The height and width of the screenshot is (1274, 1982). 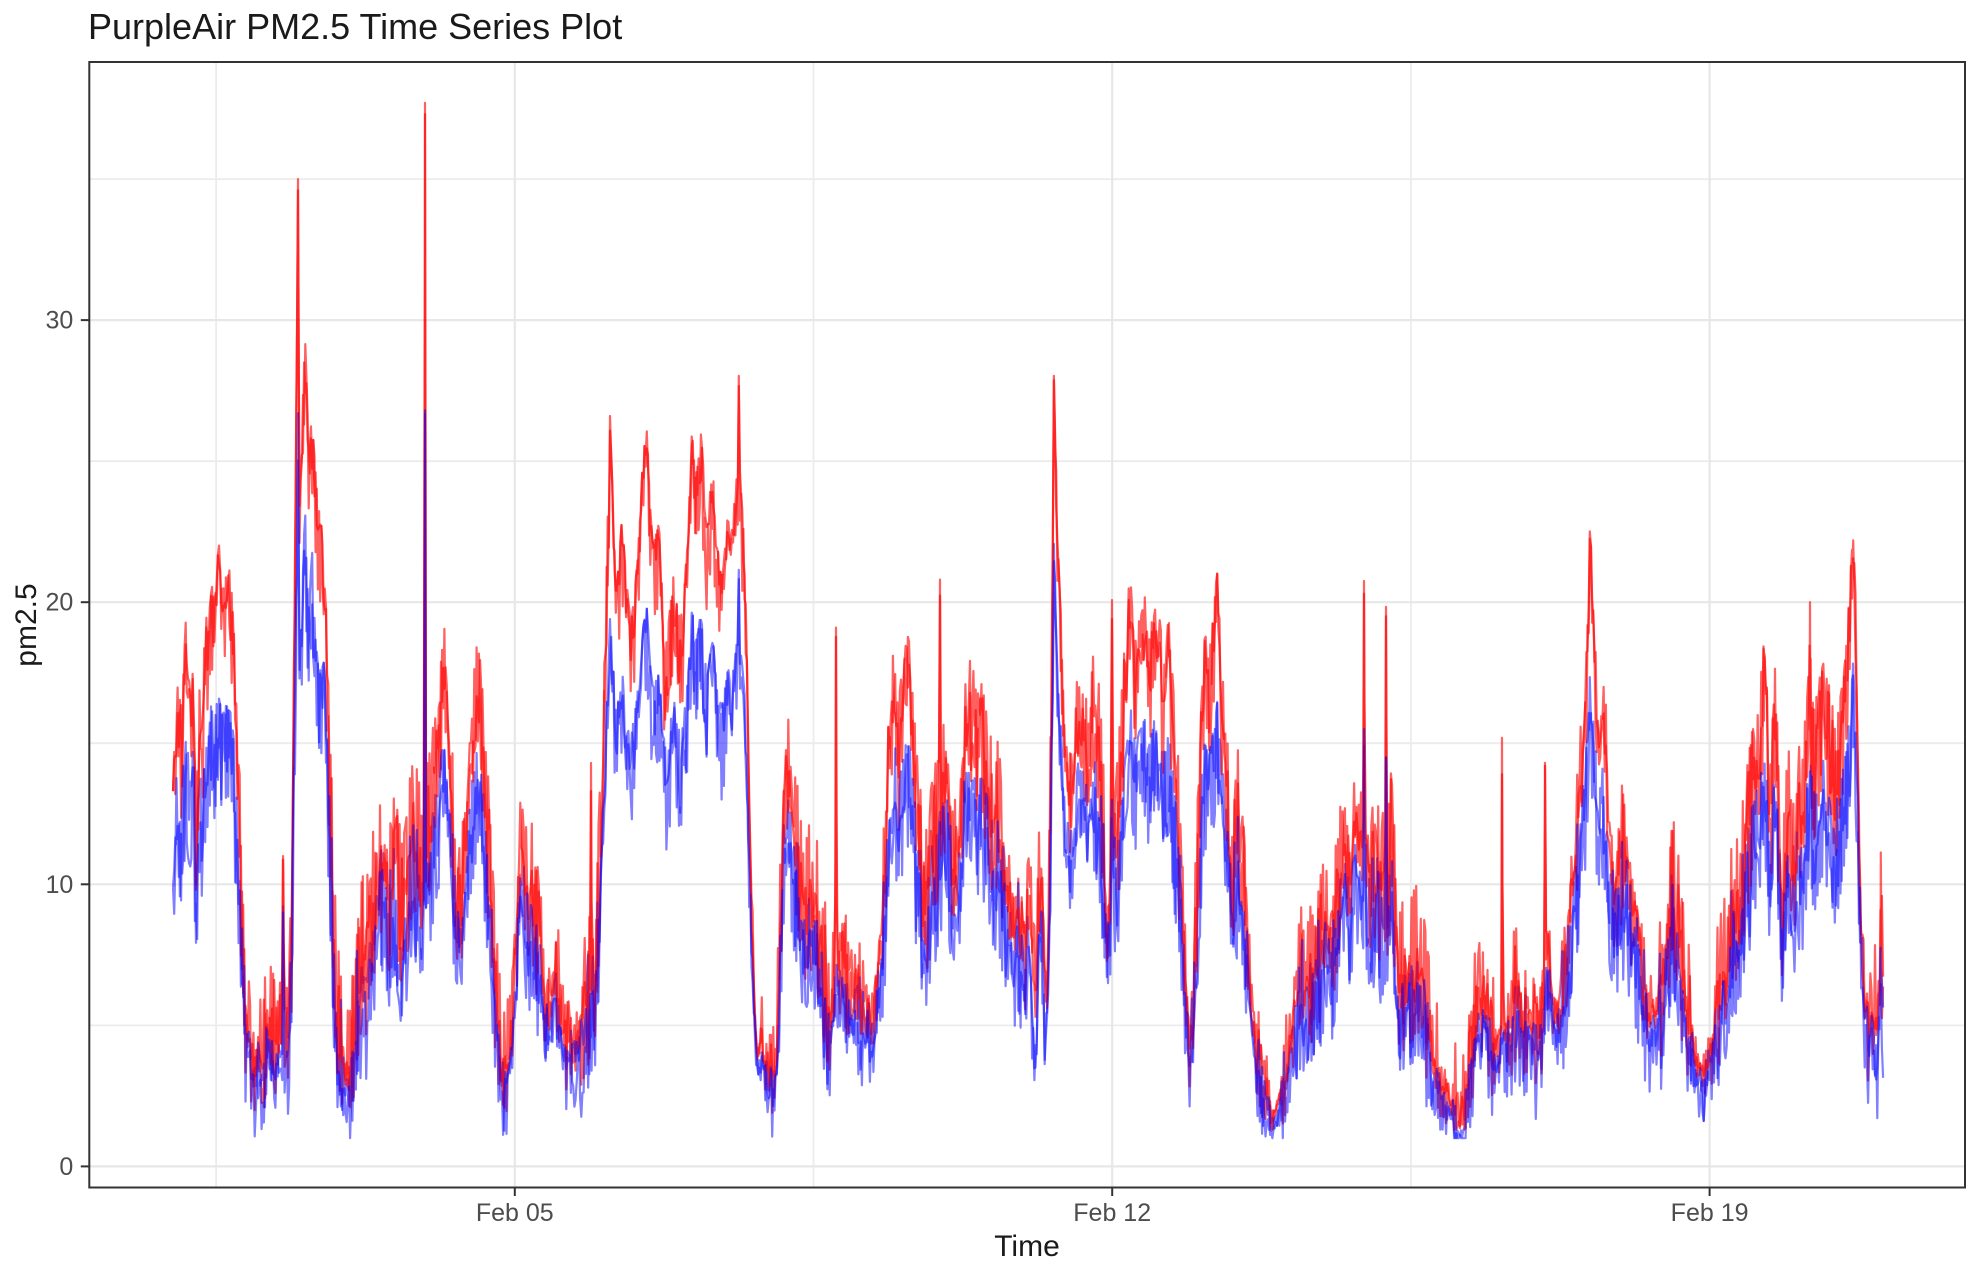 I want to click on svg-text: Time, so click(x=1027, y=1246).